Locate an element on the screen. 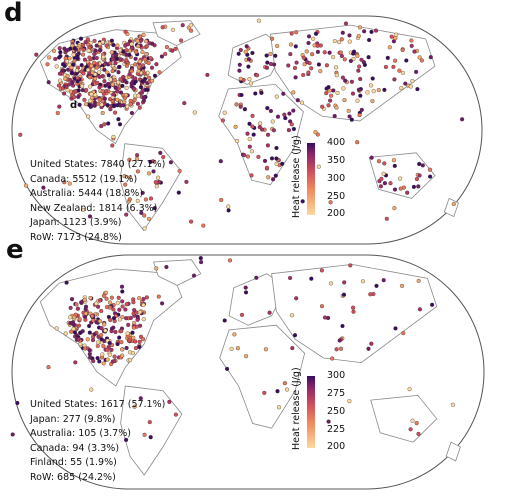 This screenshot has height=500, width=508. landmass-australia is located at coordinates (404, 418).